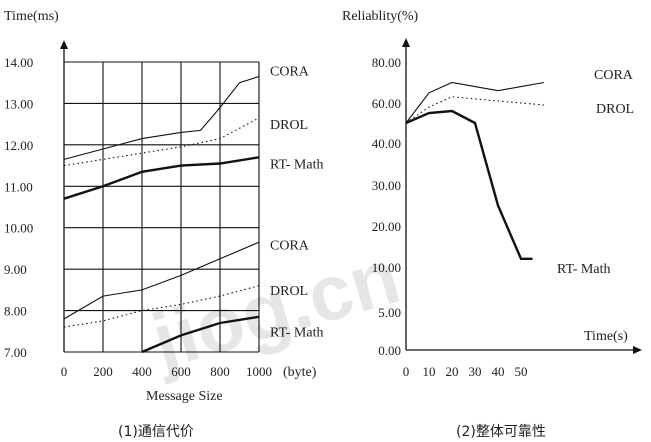 The image size is (651, 442). What do you see at coordinates (181, 371) in the screenshot?
I see `left-x-tick-label: 600` at bounding box center [181, 371].